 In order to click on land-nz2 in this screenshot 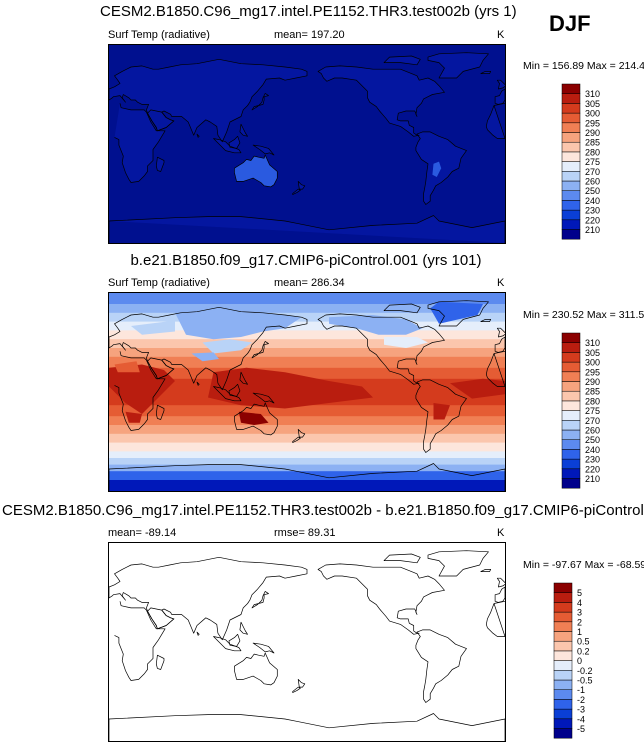, I will do `click(296, 192)`.